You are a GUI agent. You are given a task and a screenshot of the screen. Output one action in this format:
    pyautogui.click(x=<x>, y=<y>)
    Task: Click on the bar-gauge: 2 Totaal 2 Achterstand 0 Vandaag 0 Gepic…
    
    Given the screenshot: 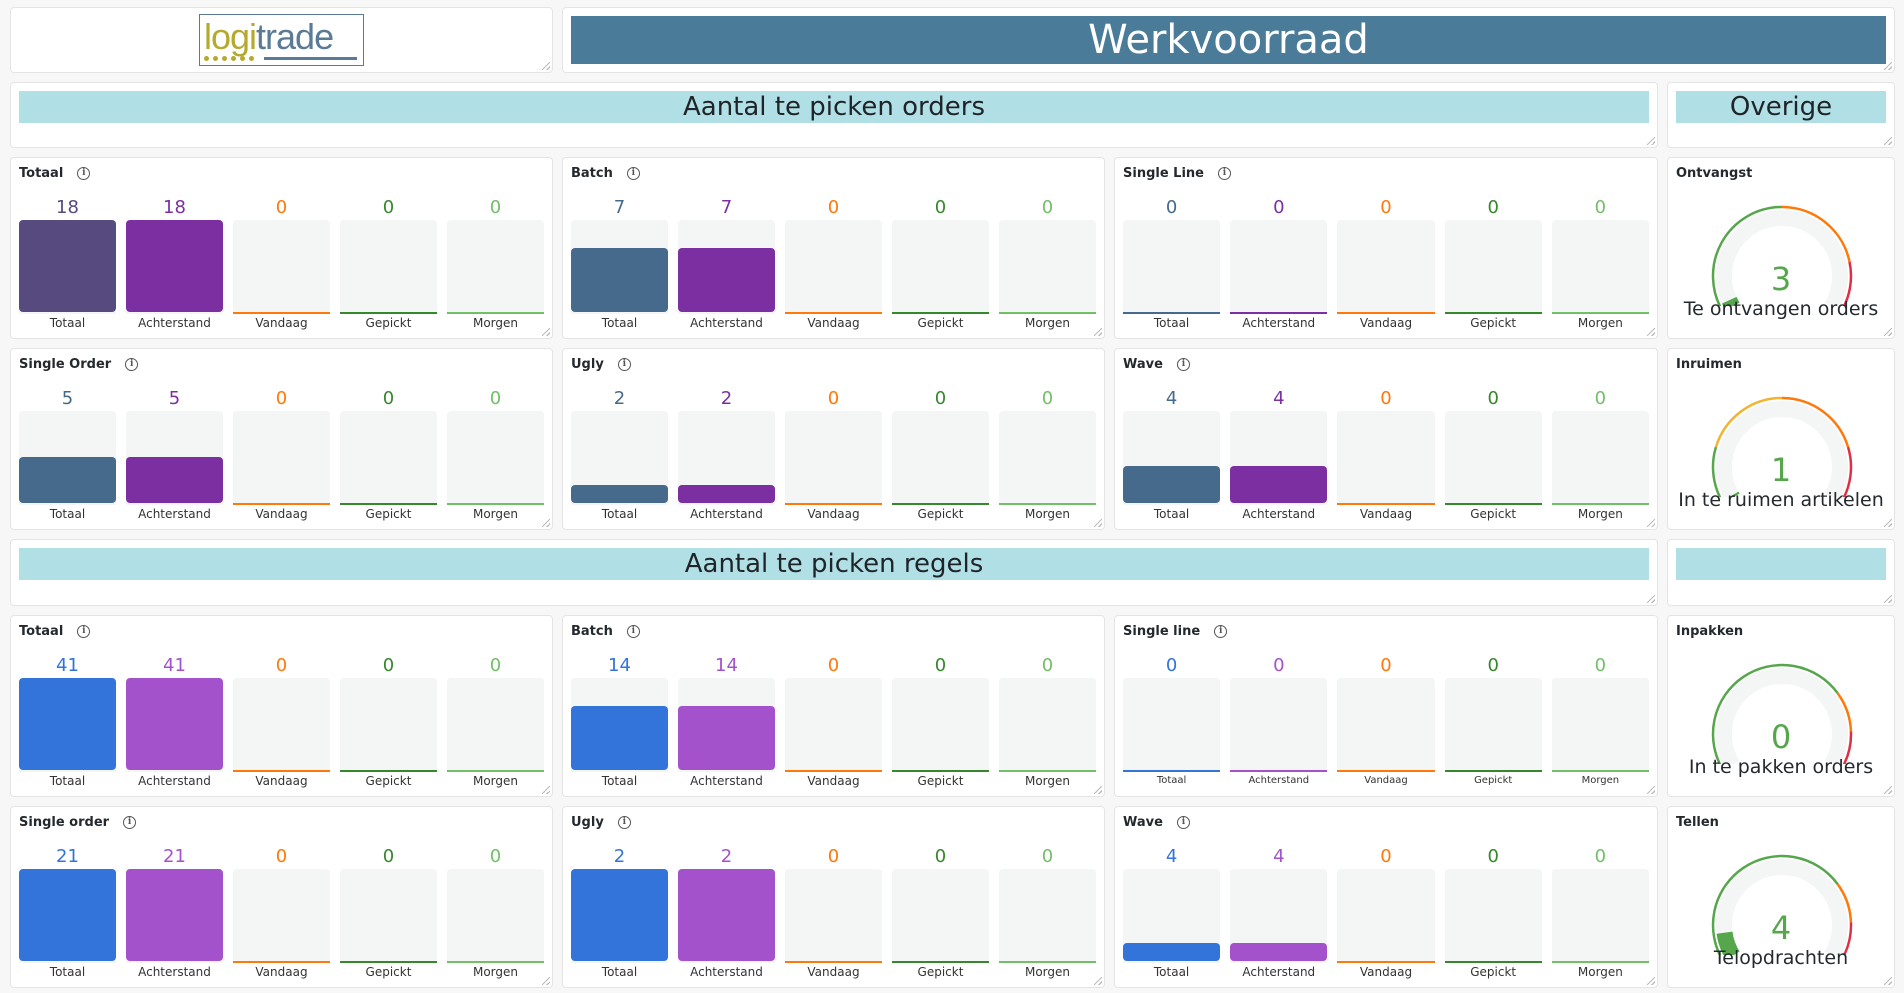 What is the action you would take?
    pyautogui.click(x=833, y=455)
    